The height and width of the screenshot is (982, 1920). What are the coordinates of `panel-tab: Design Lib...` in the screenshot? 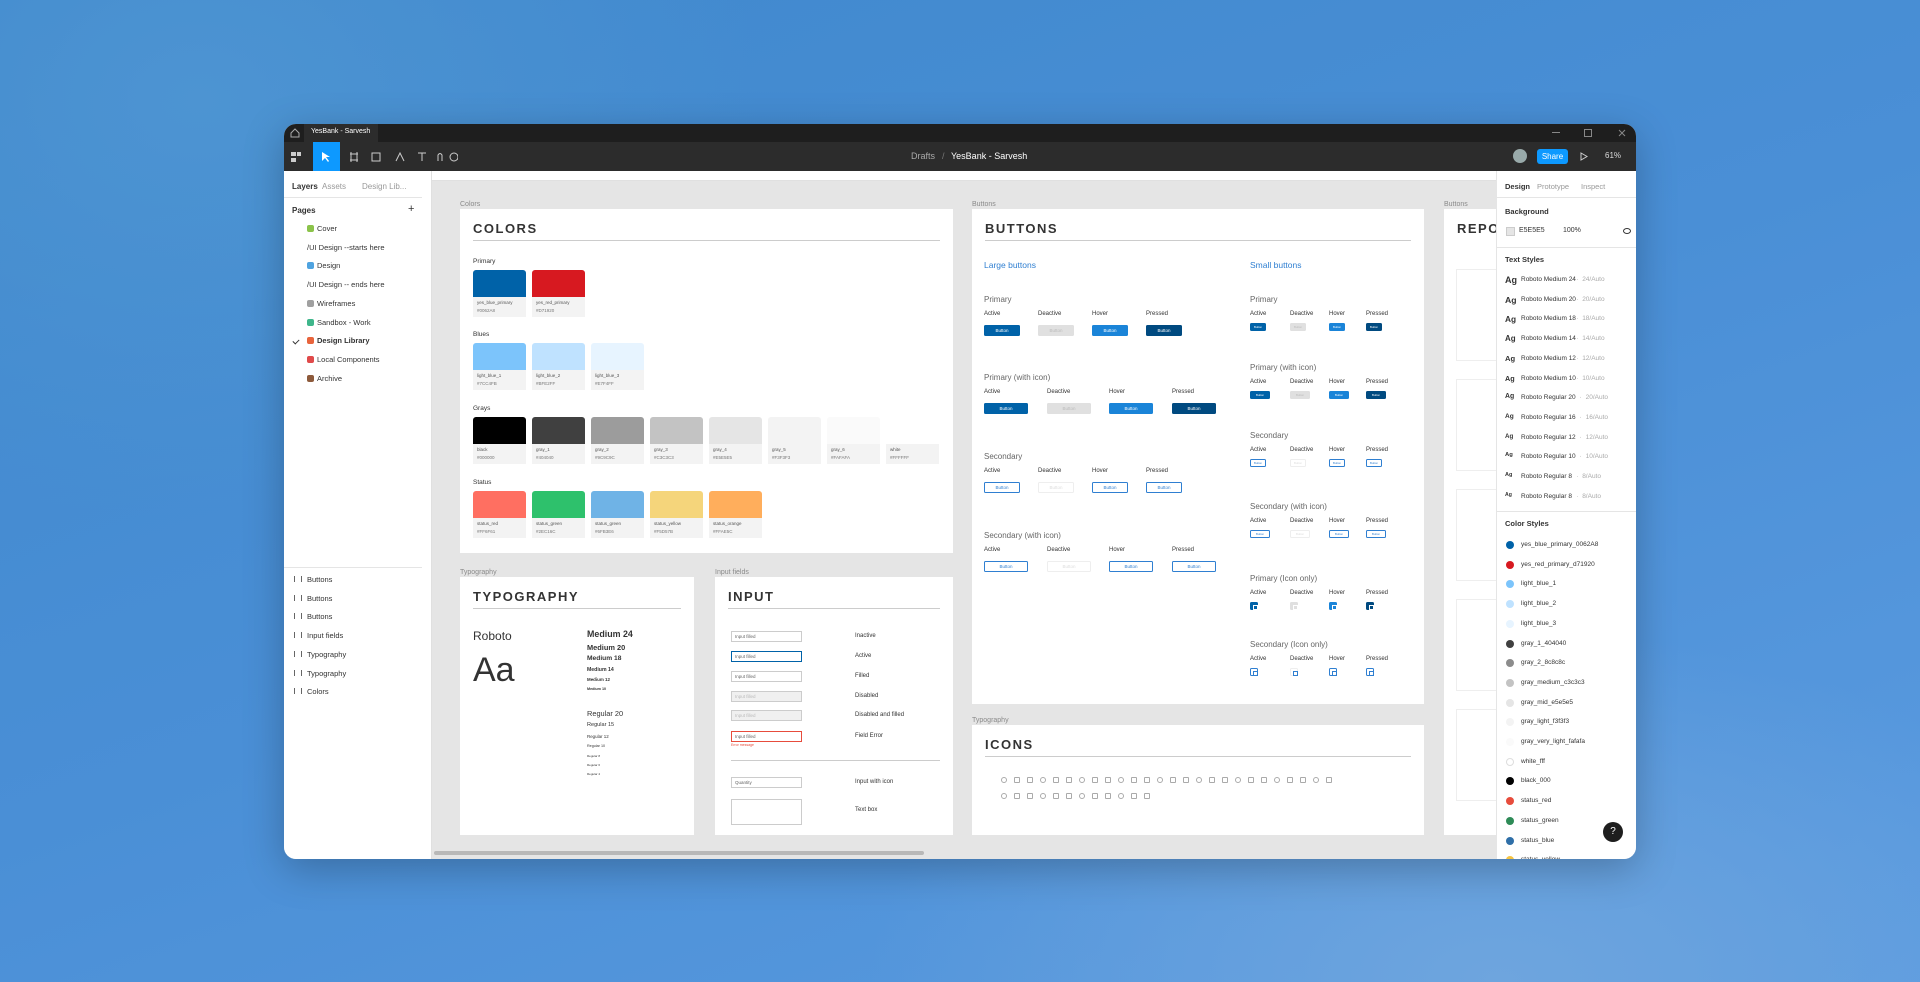 It's located at (384, 186).